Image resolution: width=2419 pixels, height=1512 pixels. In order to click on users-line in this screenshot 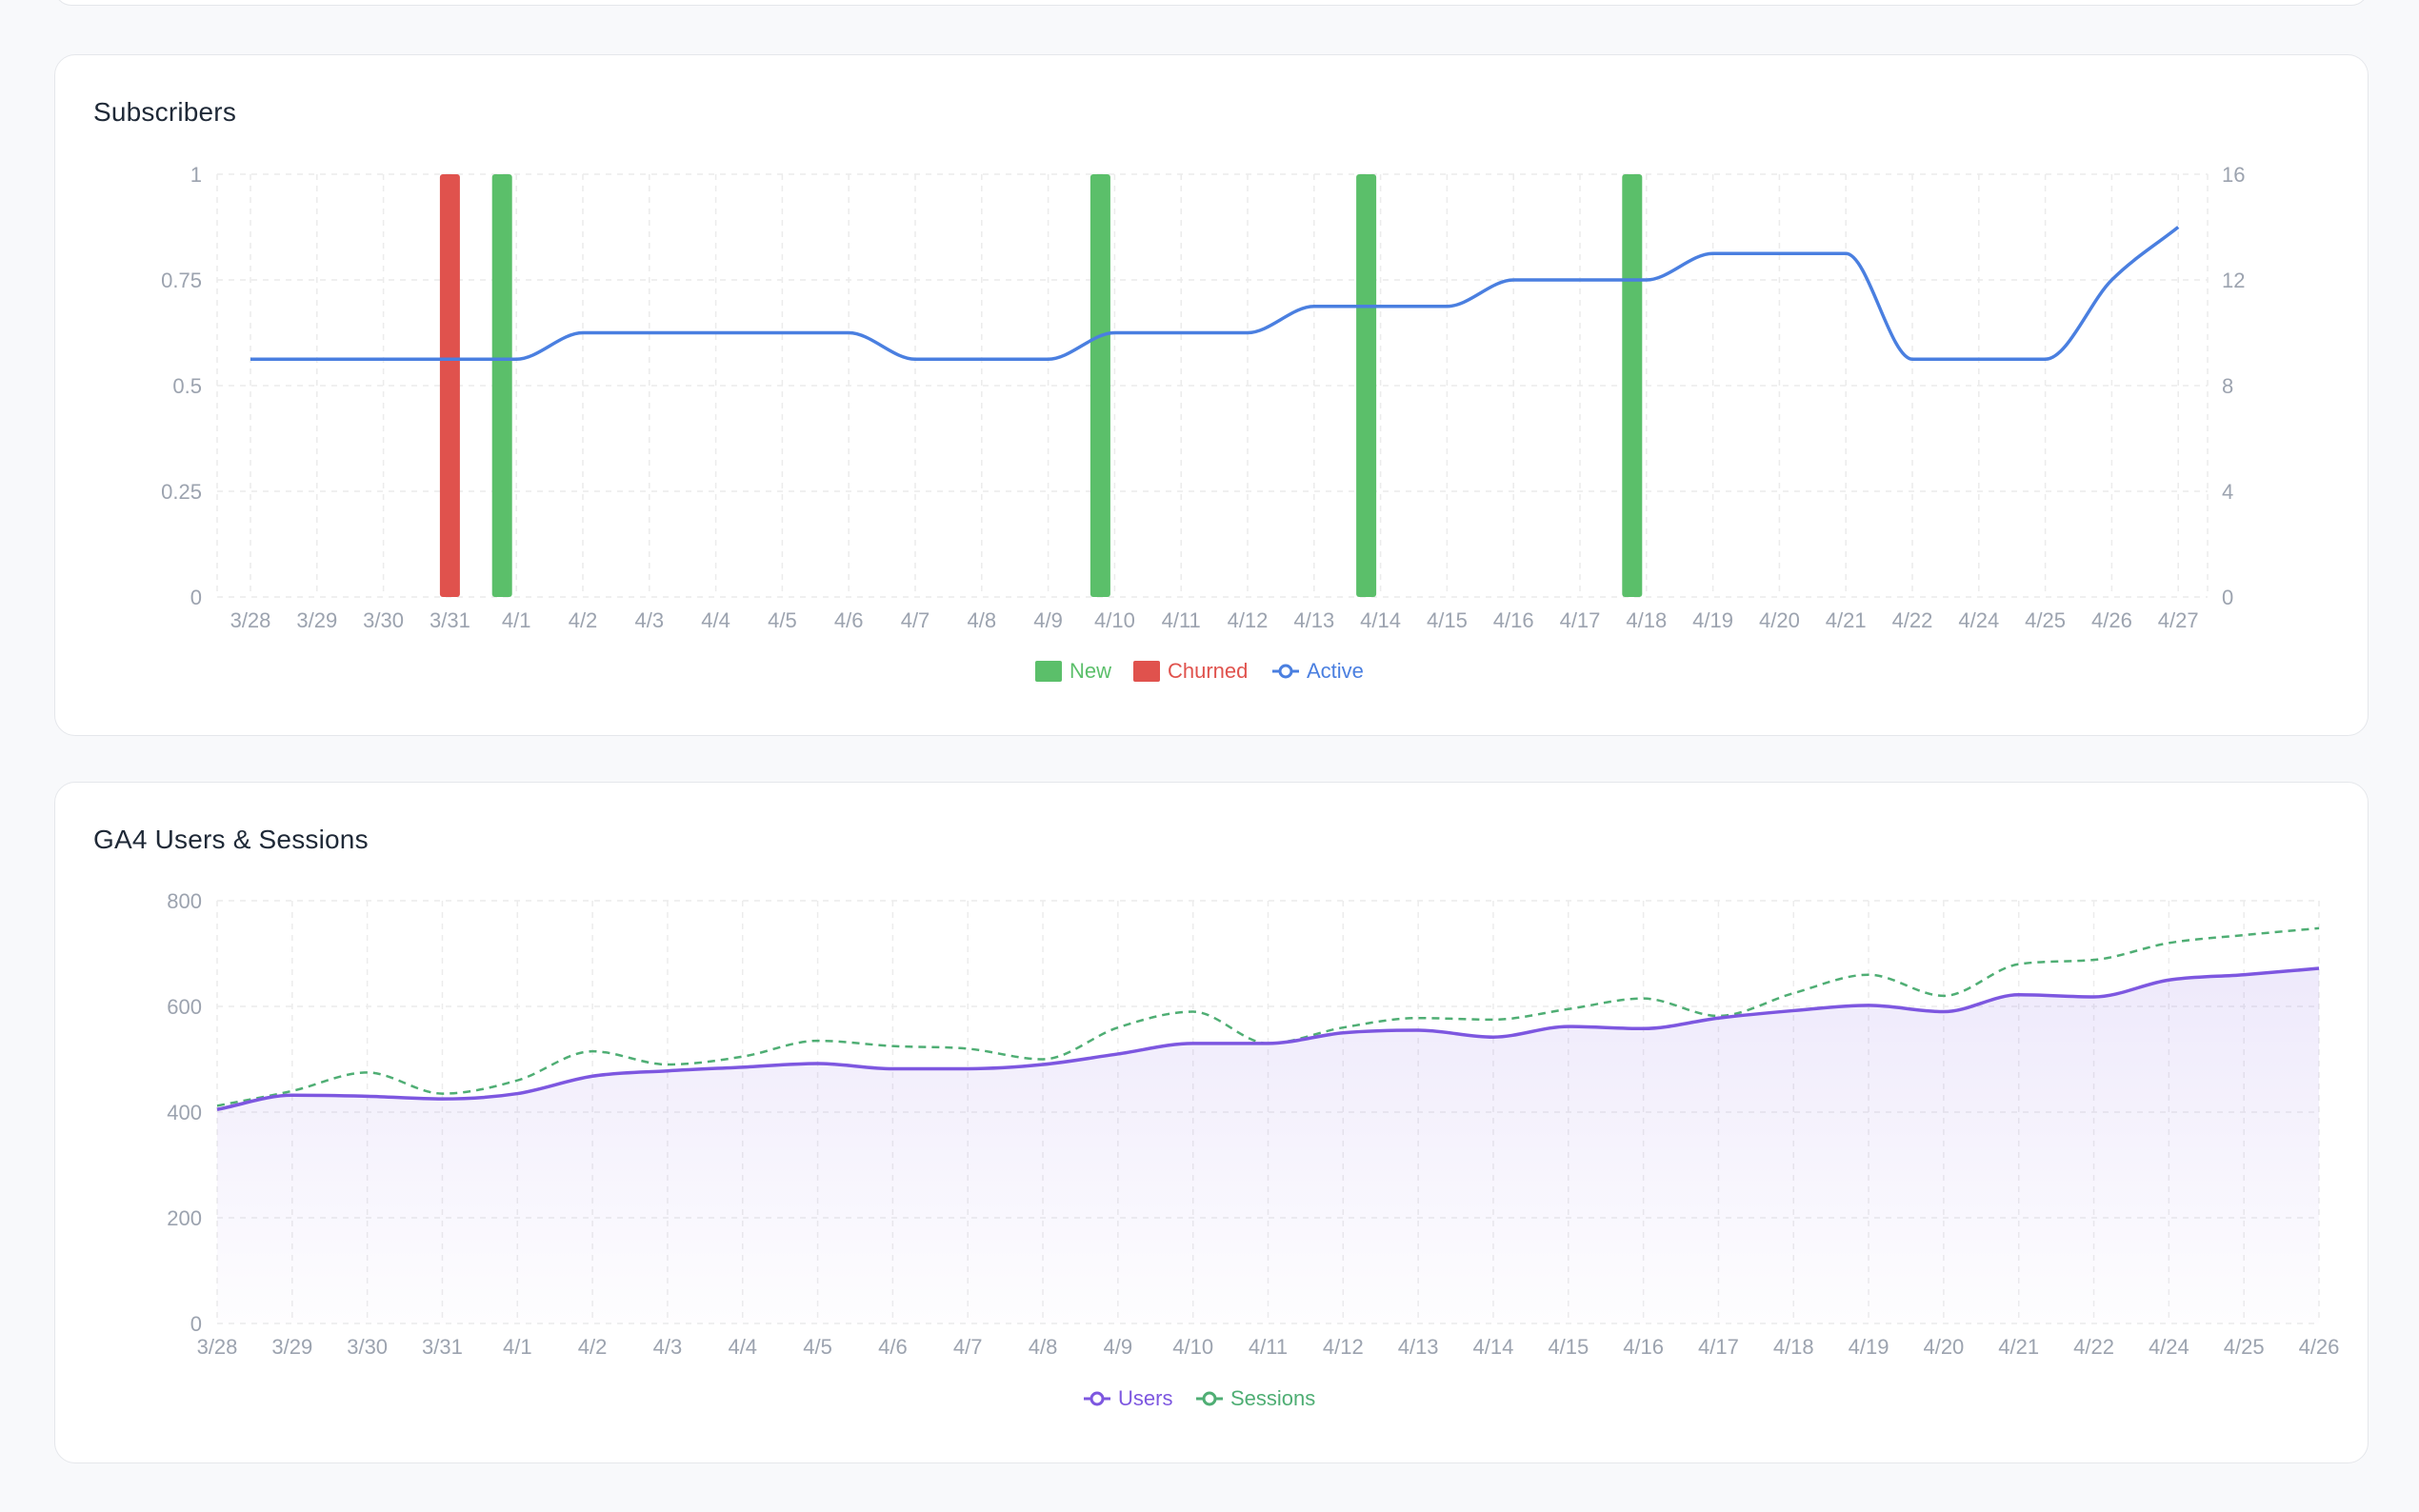, I will do `click(1268, 1038)`.